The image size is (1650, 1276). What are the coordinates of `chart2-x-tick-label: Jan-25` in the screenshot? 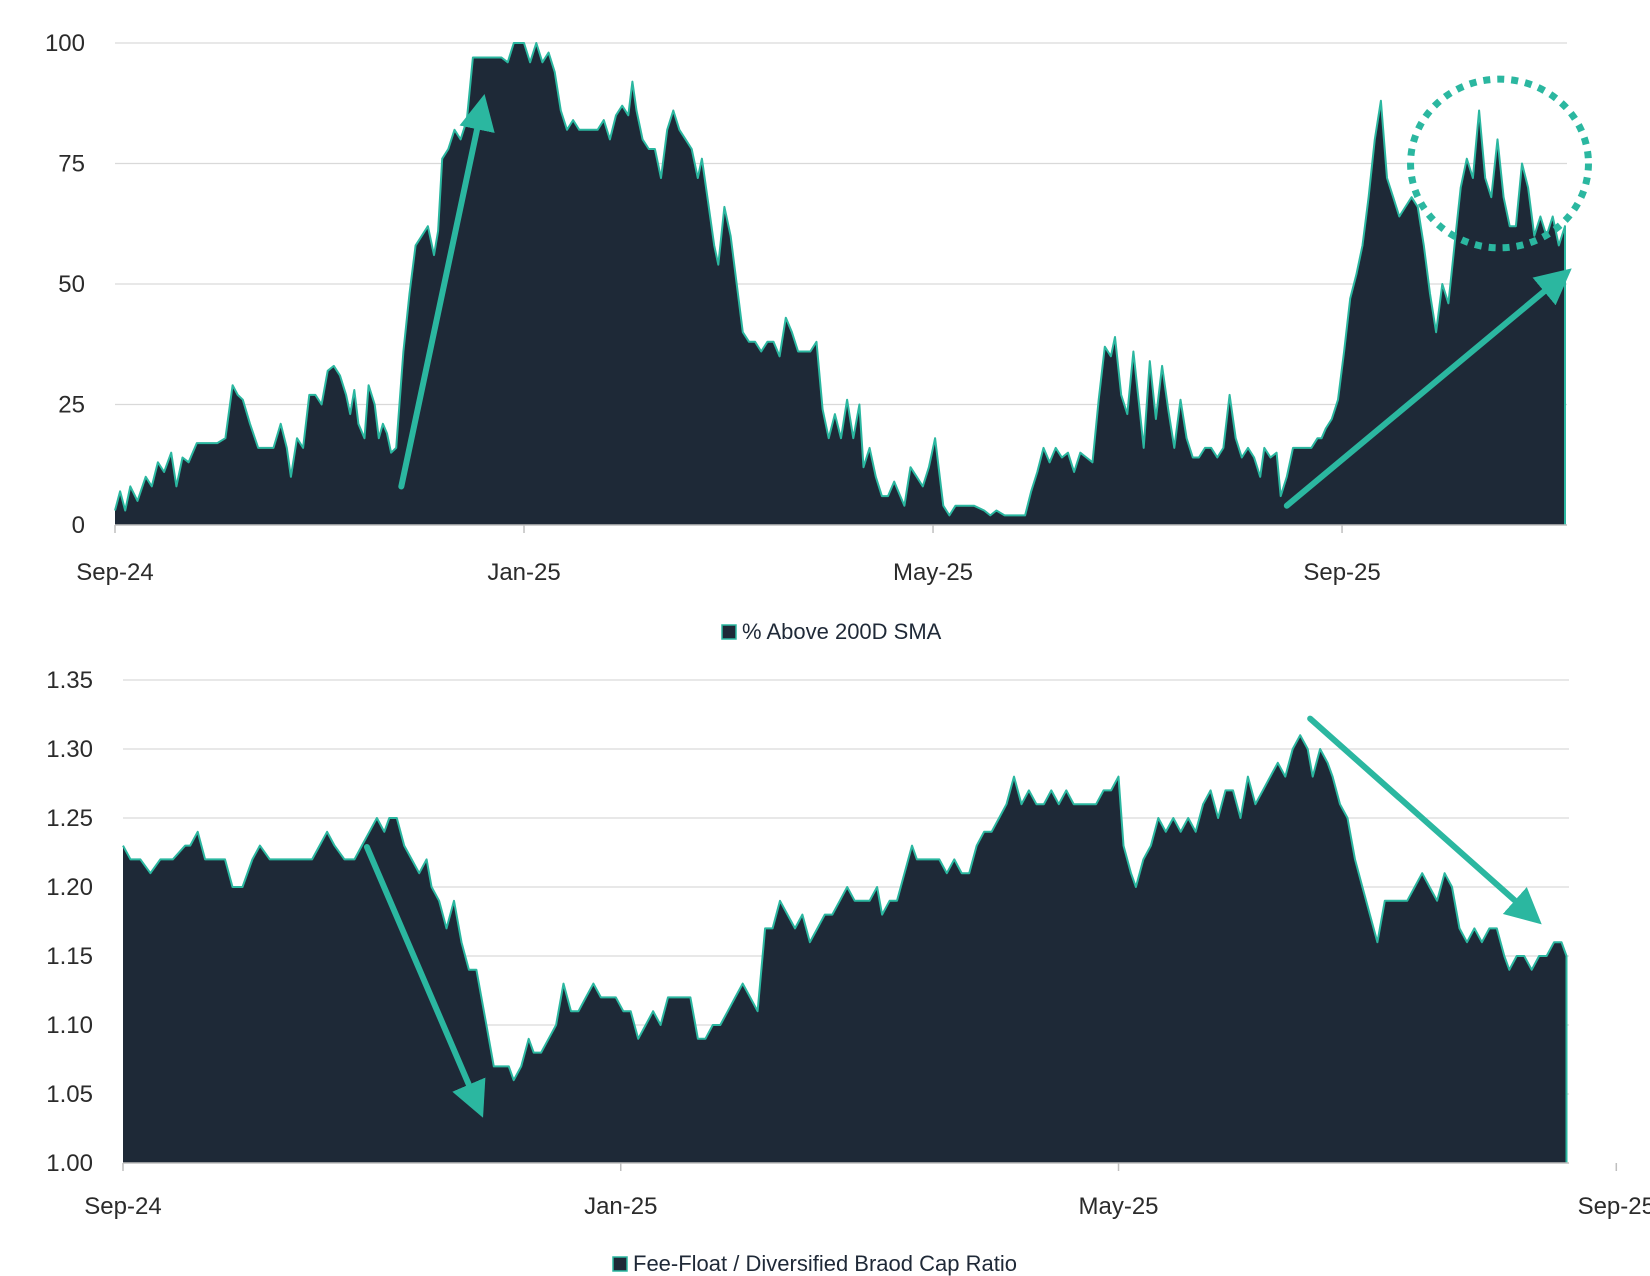 It's located at (620, 1206).